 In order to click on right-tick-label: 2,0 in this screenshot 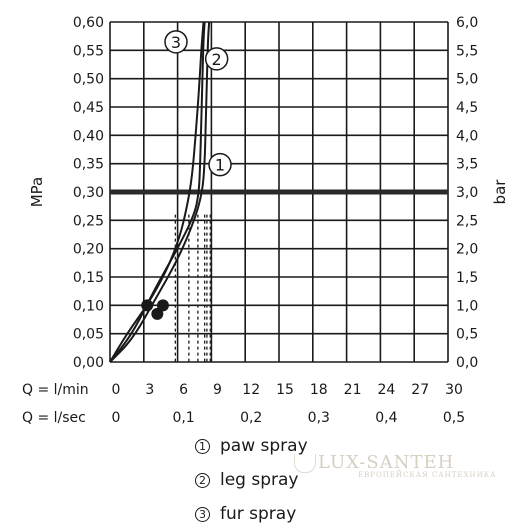, I will do `click(467, 250)`.